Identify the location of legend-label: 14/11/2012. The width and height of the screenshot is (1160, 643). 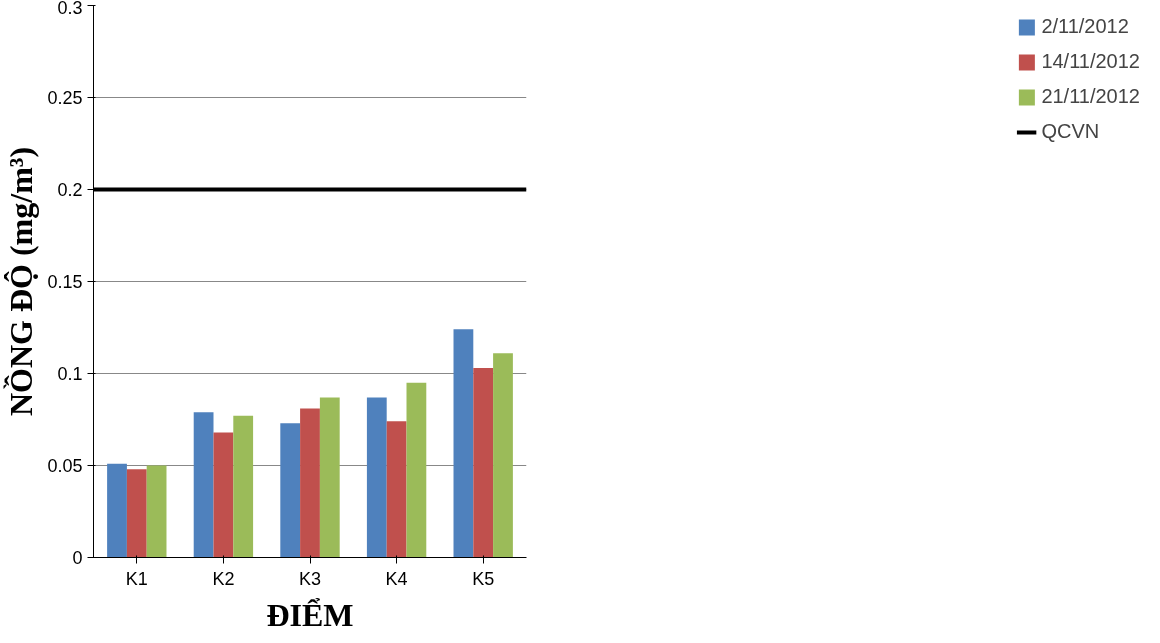
(1090, 61).